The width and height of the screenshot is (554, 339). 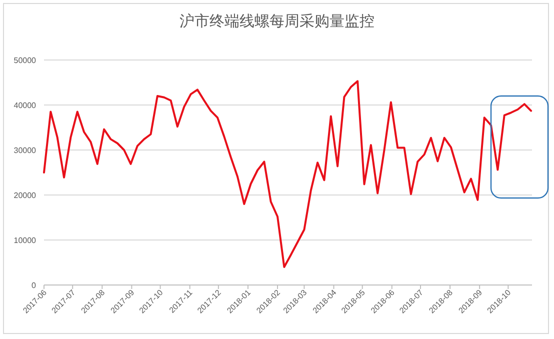 What do you see at coordinates (25, 195) in the screenshot?
I see `y-tick-label: 20000` at bounding box center [25, 195].